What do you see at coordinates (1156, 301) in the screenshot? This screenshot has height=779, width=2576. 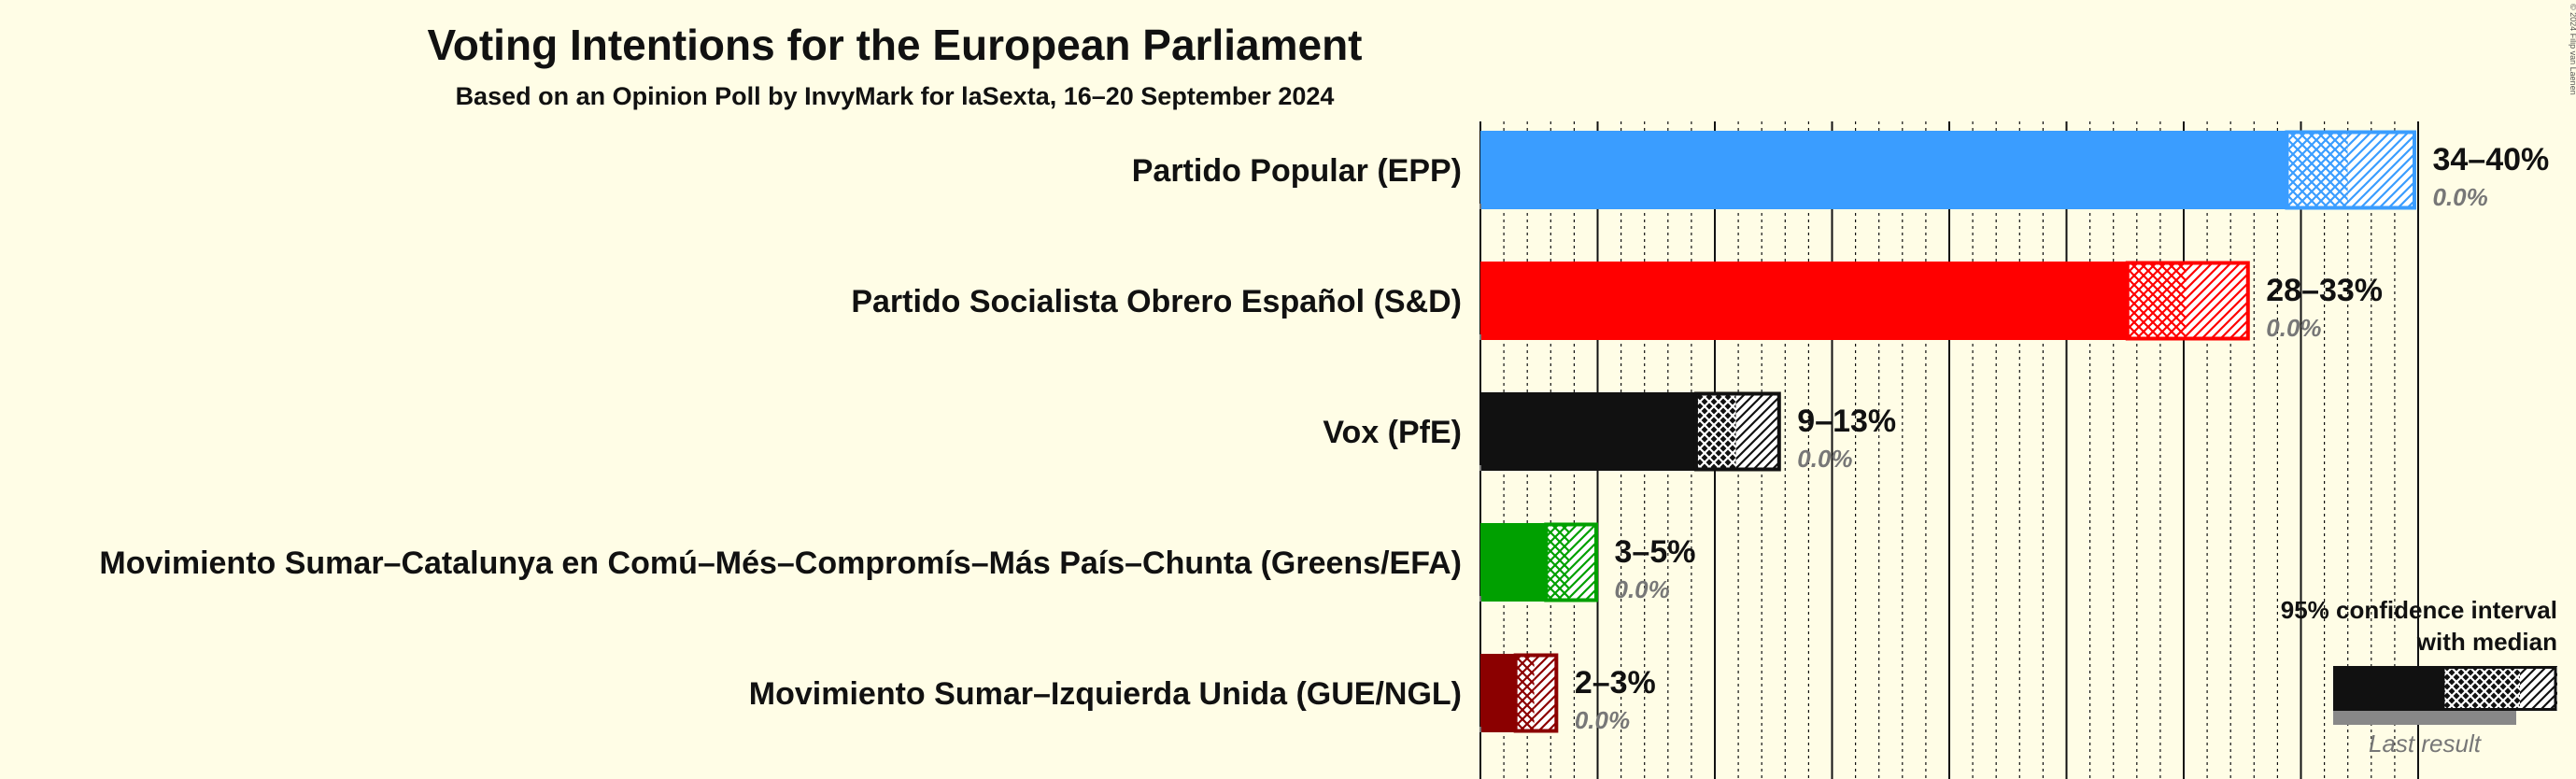 I see `party-label: Partido Socialista Obrero Español (S&D)` at bounding box center [1156, 301].